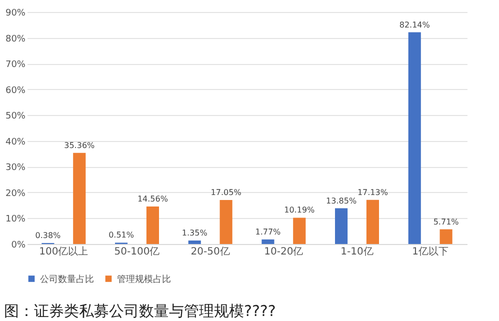  What do you see at coordinates (341, 201) in the screenshot?
I see `data-label: 13.85%` at bounding box center [341, 201].